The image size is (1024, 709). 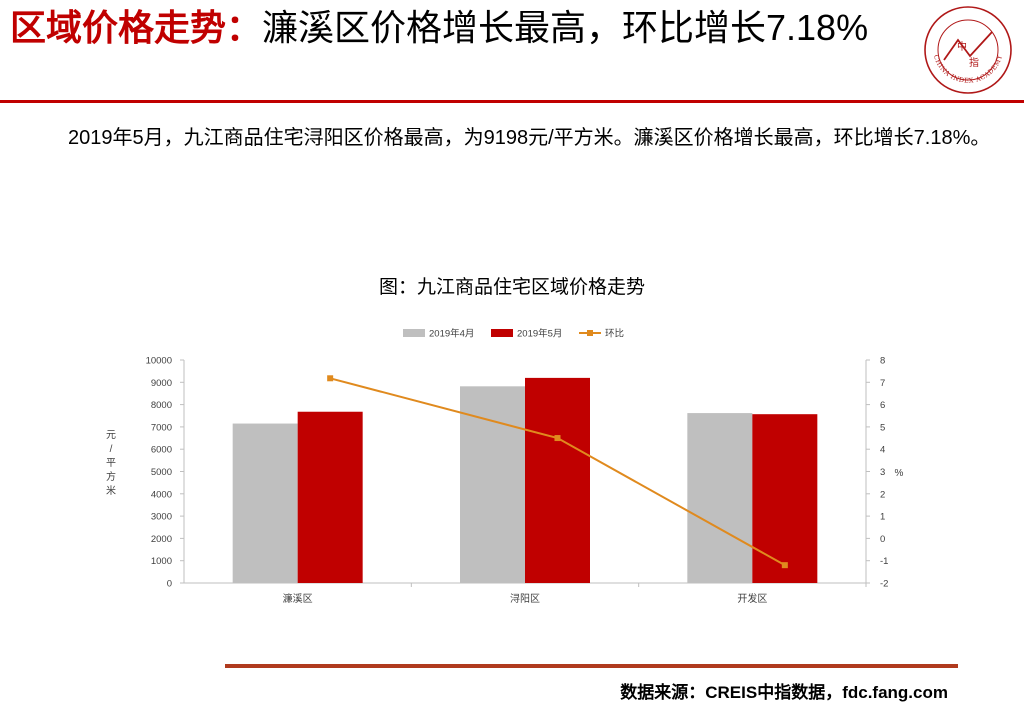 I want to click on logo-char-1: 中, so click(x=962, y=46).